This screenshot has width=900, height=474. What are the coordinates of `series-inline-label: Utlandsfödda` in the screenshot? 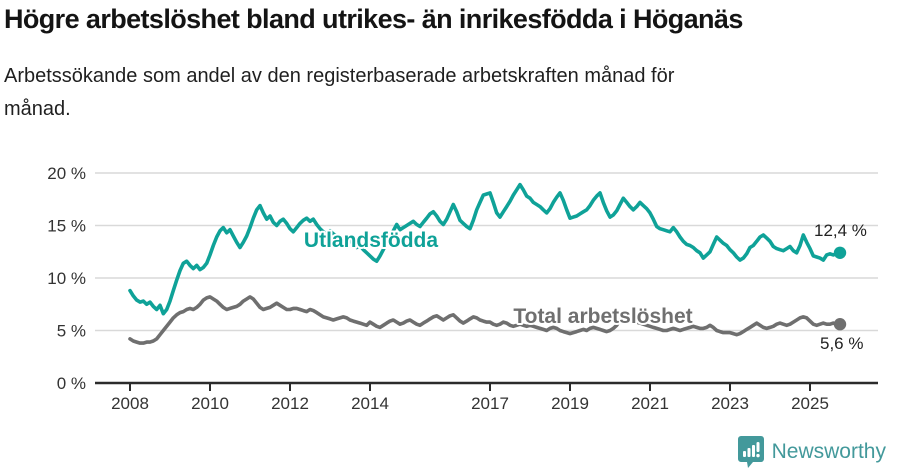 It's located at (371, 240).